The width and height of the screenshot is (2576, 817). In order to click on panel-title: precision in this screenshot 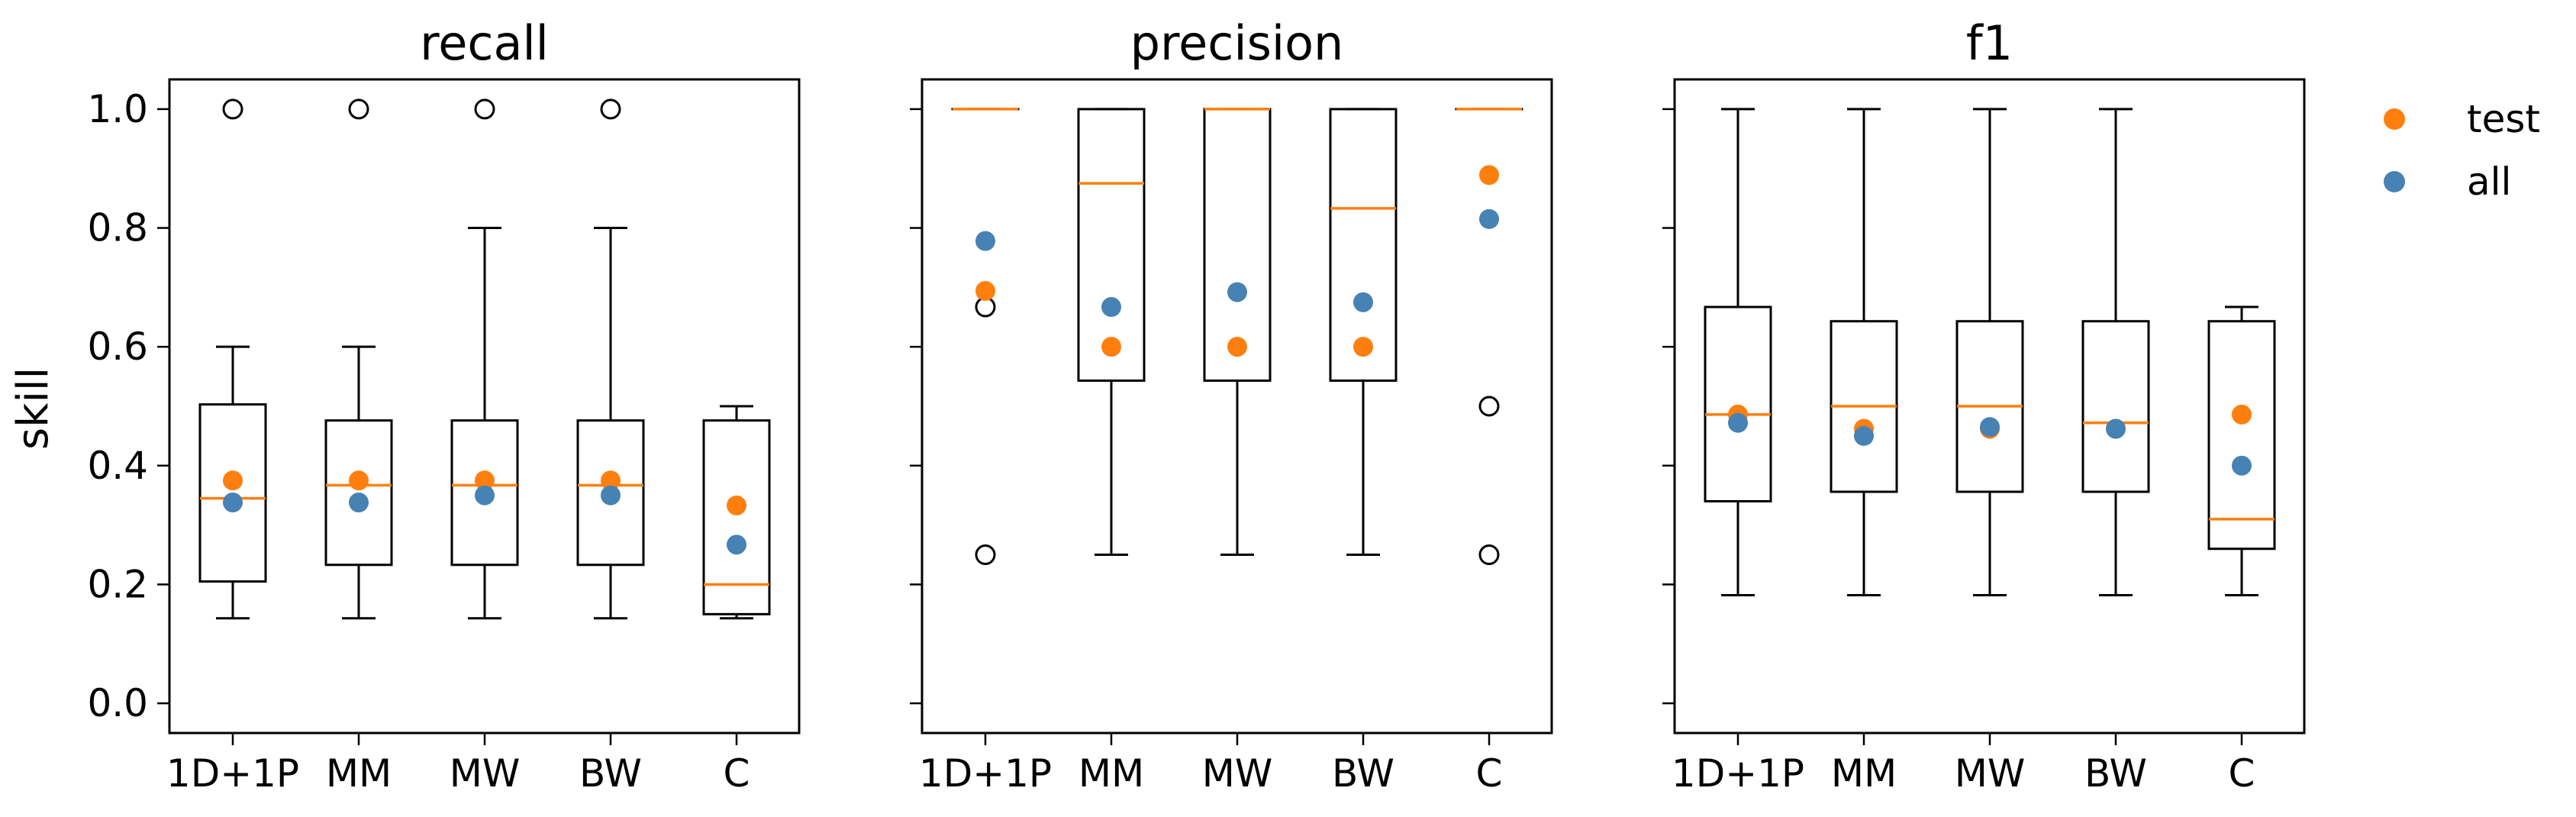, I will do `click(1237, 43)`.